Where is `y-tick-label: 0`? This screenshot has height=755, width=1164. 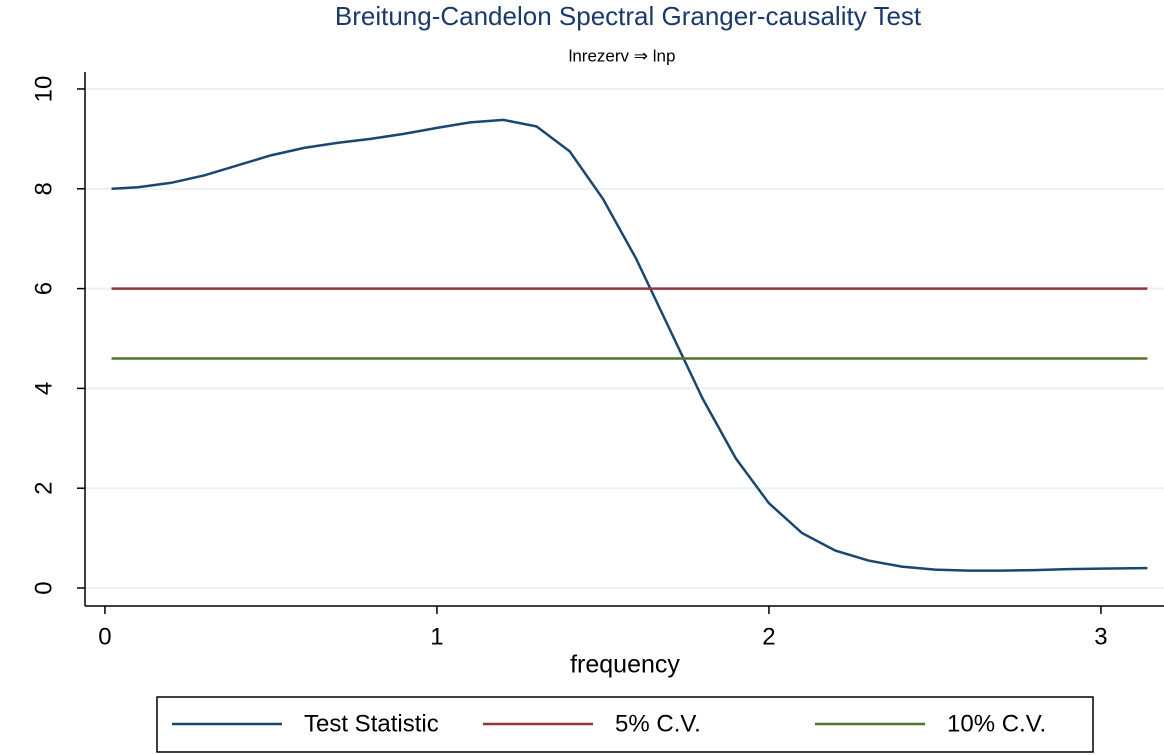 y-tick-label: 0 is located at coordinates (43, 587).